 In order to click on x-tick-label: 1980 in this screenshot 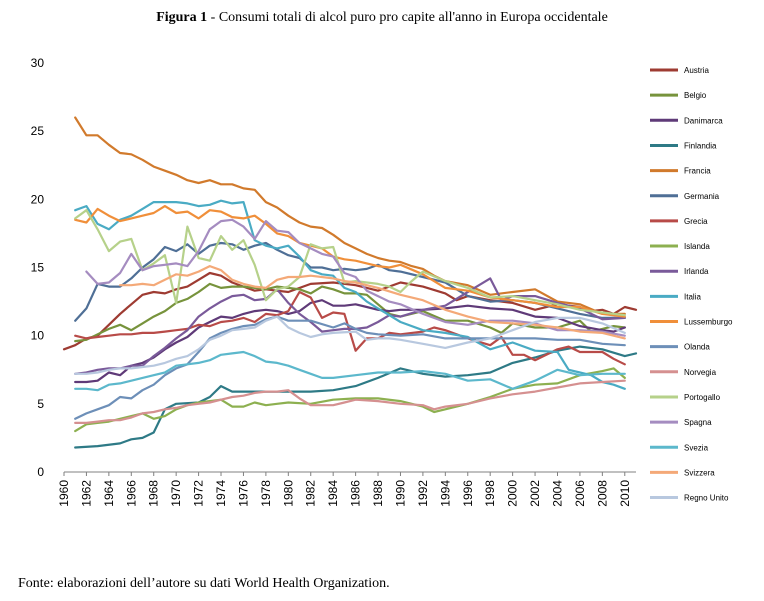, I will do `click(288, 493)`.